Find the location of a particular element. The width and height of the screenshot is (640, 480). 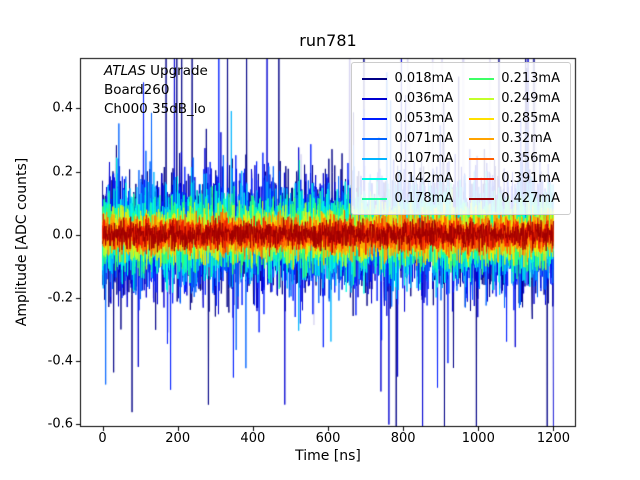

x-tick-label: 800 is located at coordinates (403, 438).